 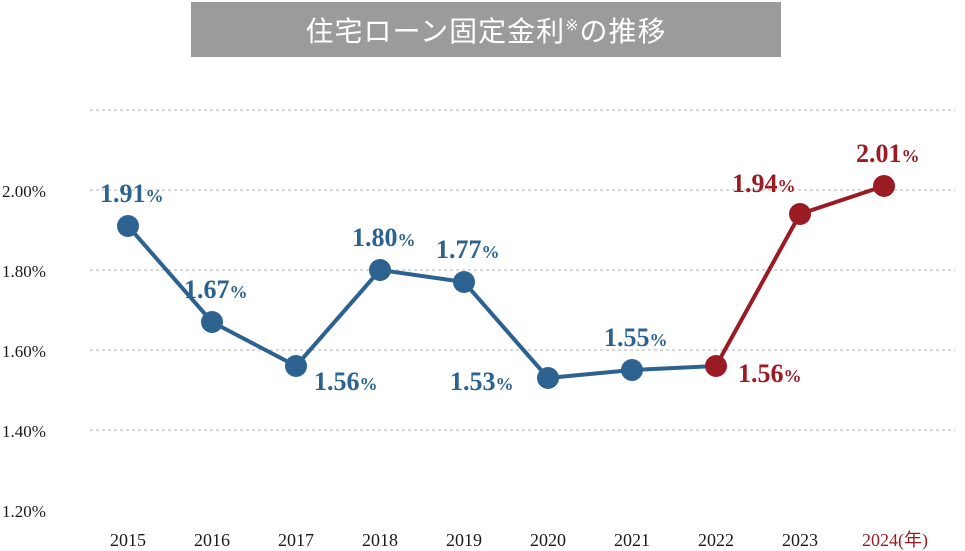 I want to click on x-unit-label: (年), so click(x=913, y=540).